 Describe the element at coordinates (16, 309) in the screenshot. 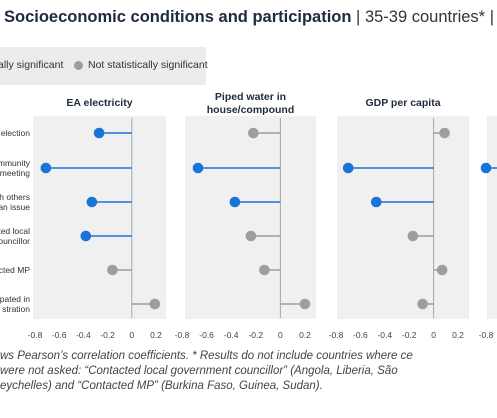

I see `row-label-line: stration` at that location.